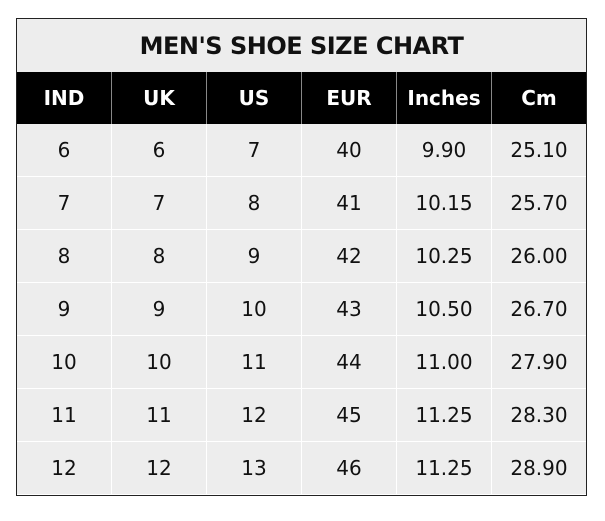 This screenshot has width=605, height=521. Describe the element at coordinates (349, 150) in the screenshot. I see `table-cell: 40` at that location.